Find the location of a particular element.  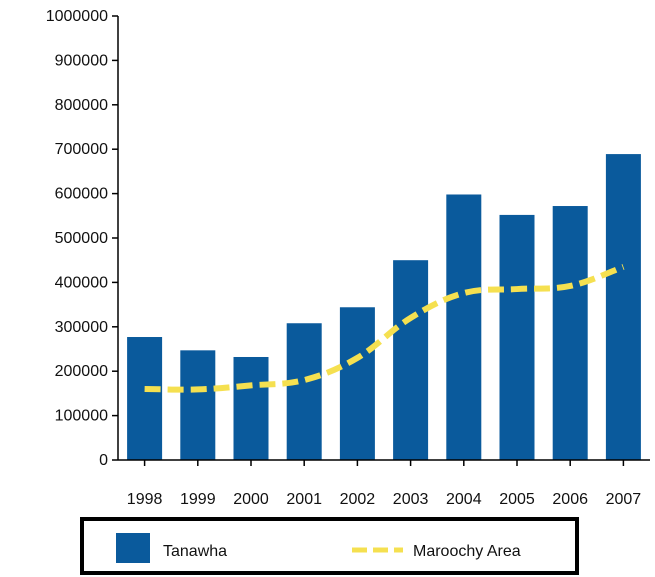

bar-tanawha-2003 is located at coordinates (411, 360).